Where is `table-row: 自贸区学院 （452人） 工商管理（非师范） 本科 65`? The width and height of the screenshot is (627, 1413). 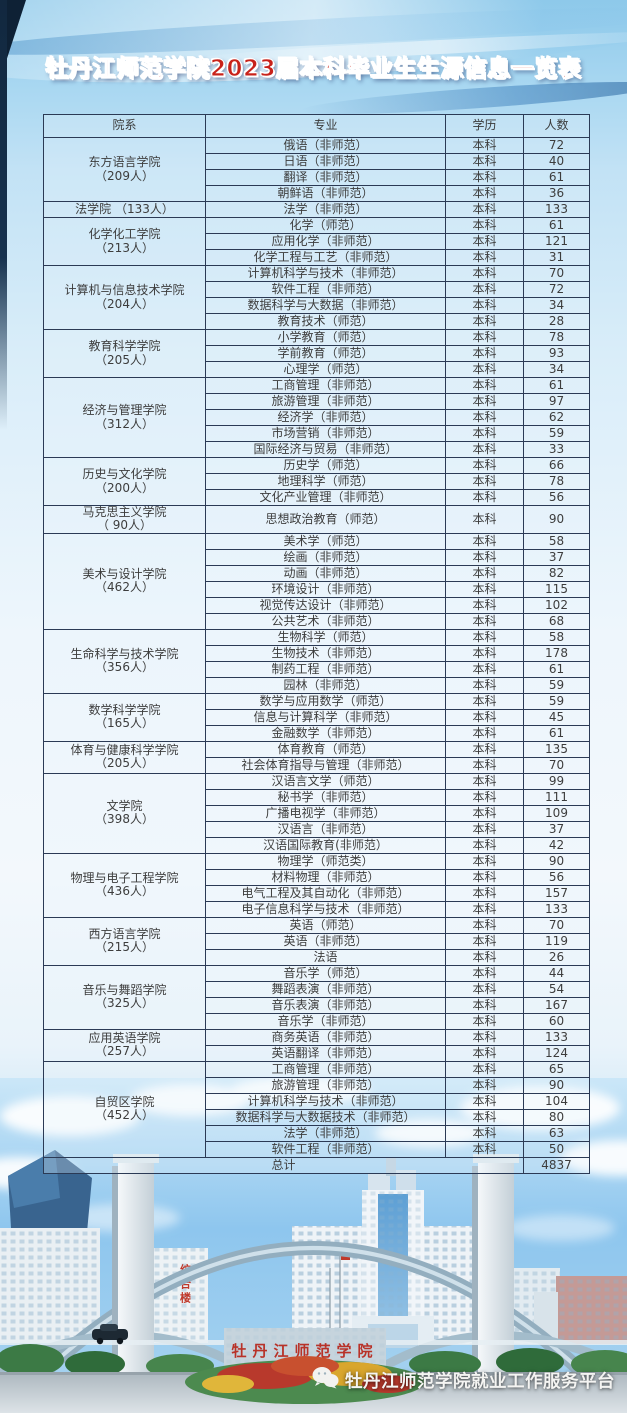
table-row: 自贸区学院 （452人） 工商管理（非师范） 本科 65 is located at coordinates (316, 1109).